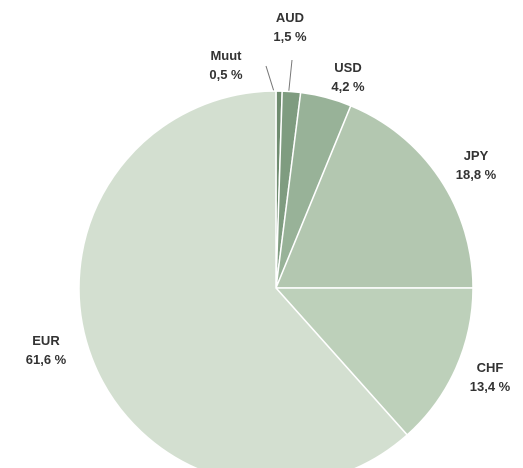 The width and height of the screenshot is (523, 468). What do you see at coordinates (290, 36) in the screenshot?
I see `slice-value-label: 1,5 %` at bounding box center [290, 36].